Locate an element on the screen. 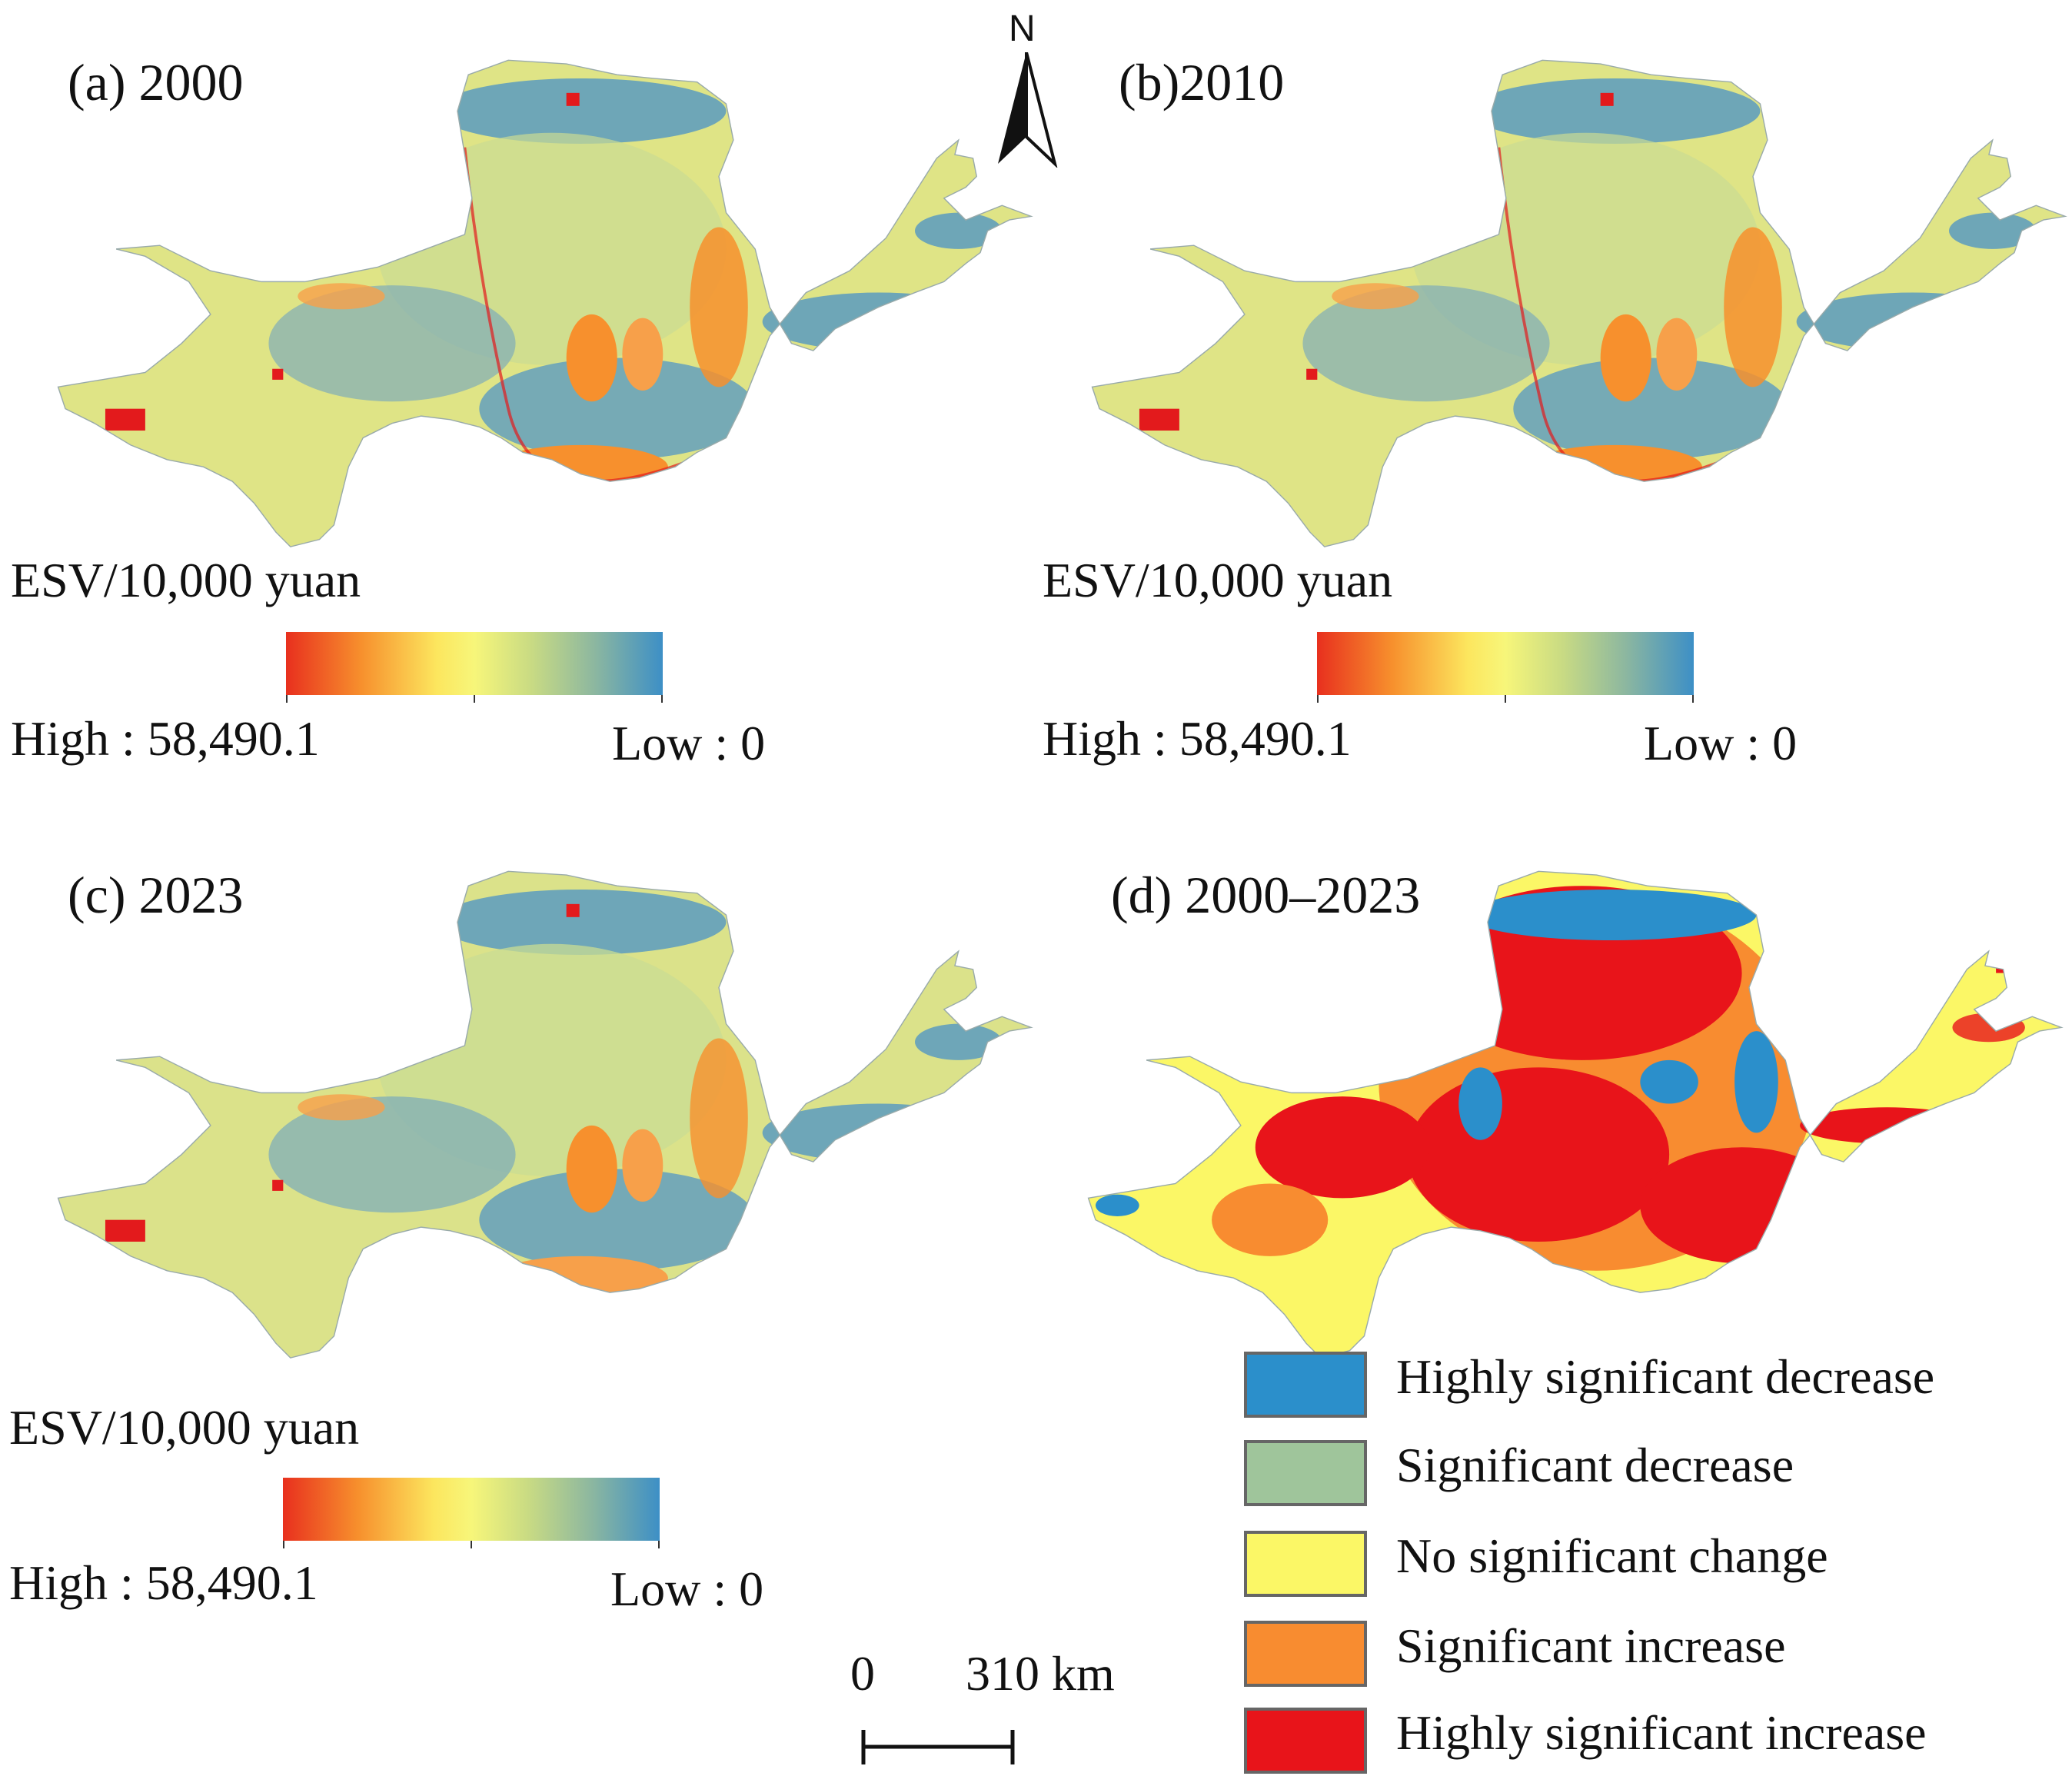 The image size is (2072, 1786). scale-bar: 0 310 km is located at coordinates (1007, 1710).